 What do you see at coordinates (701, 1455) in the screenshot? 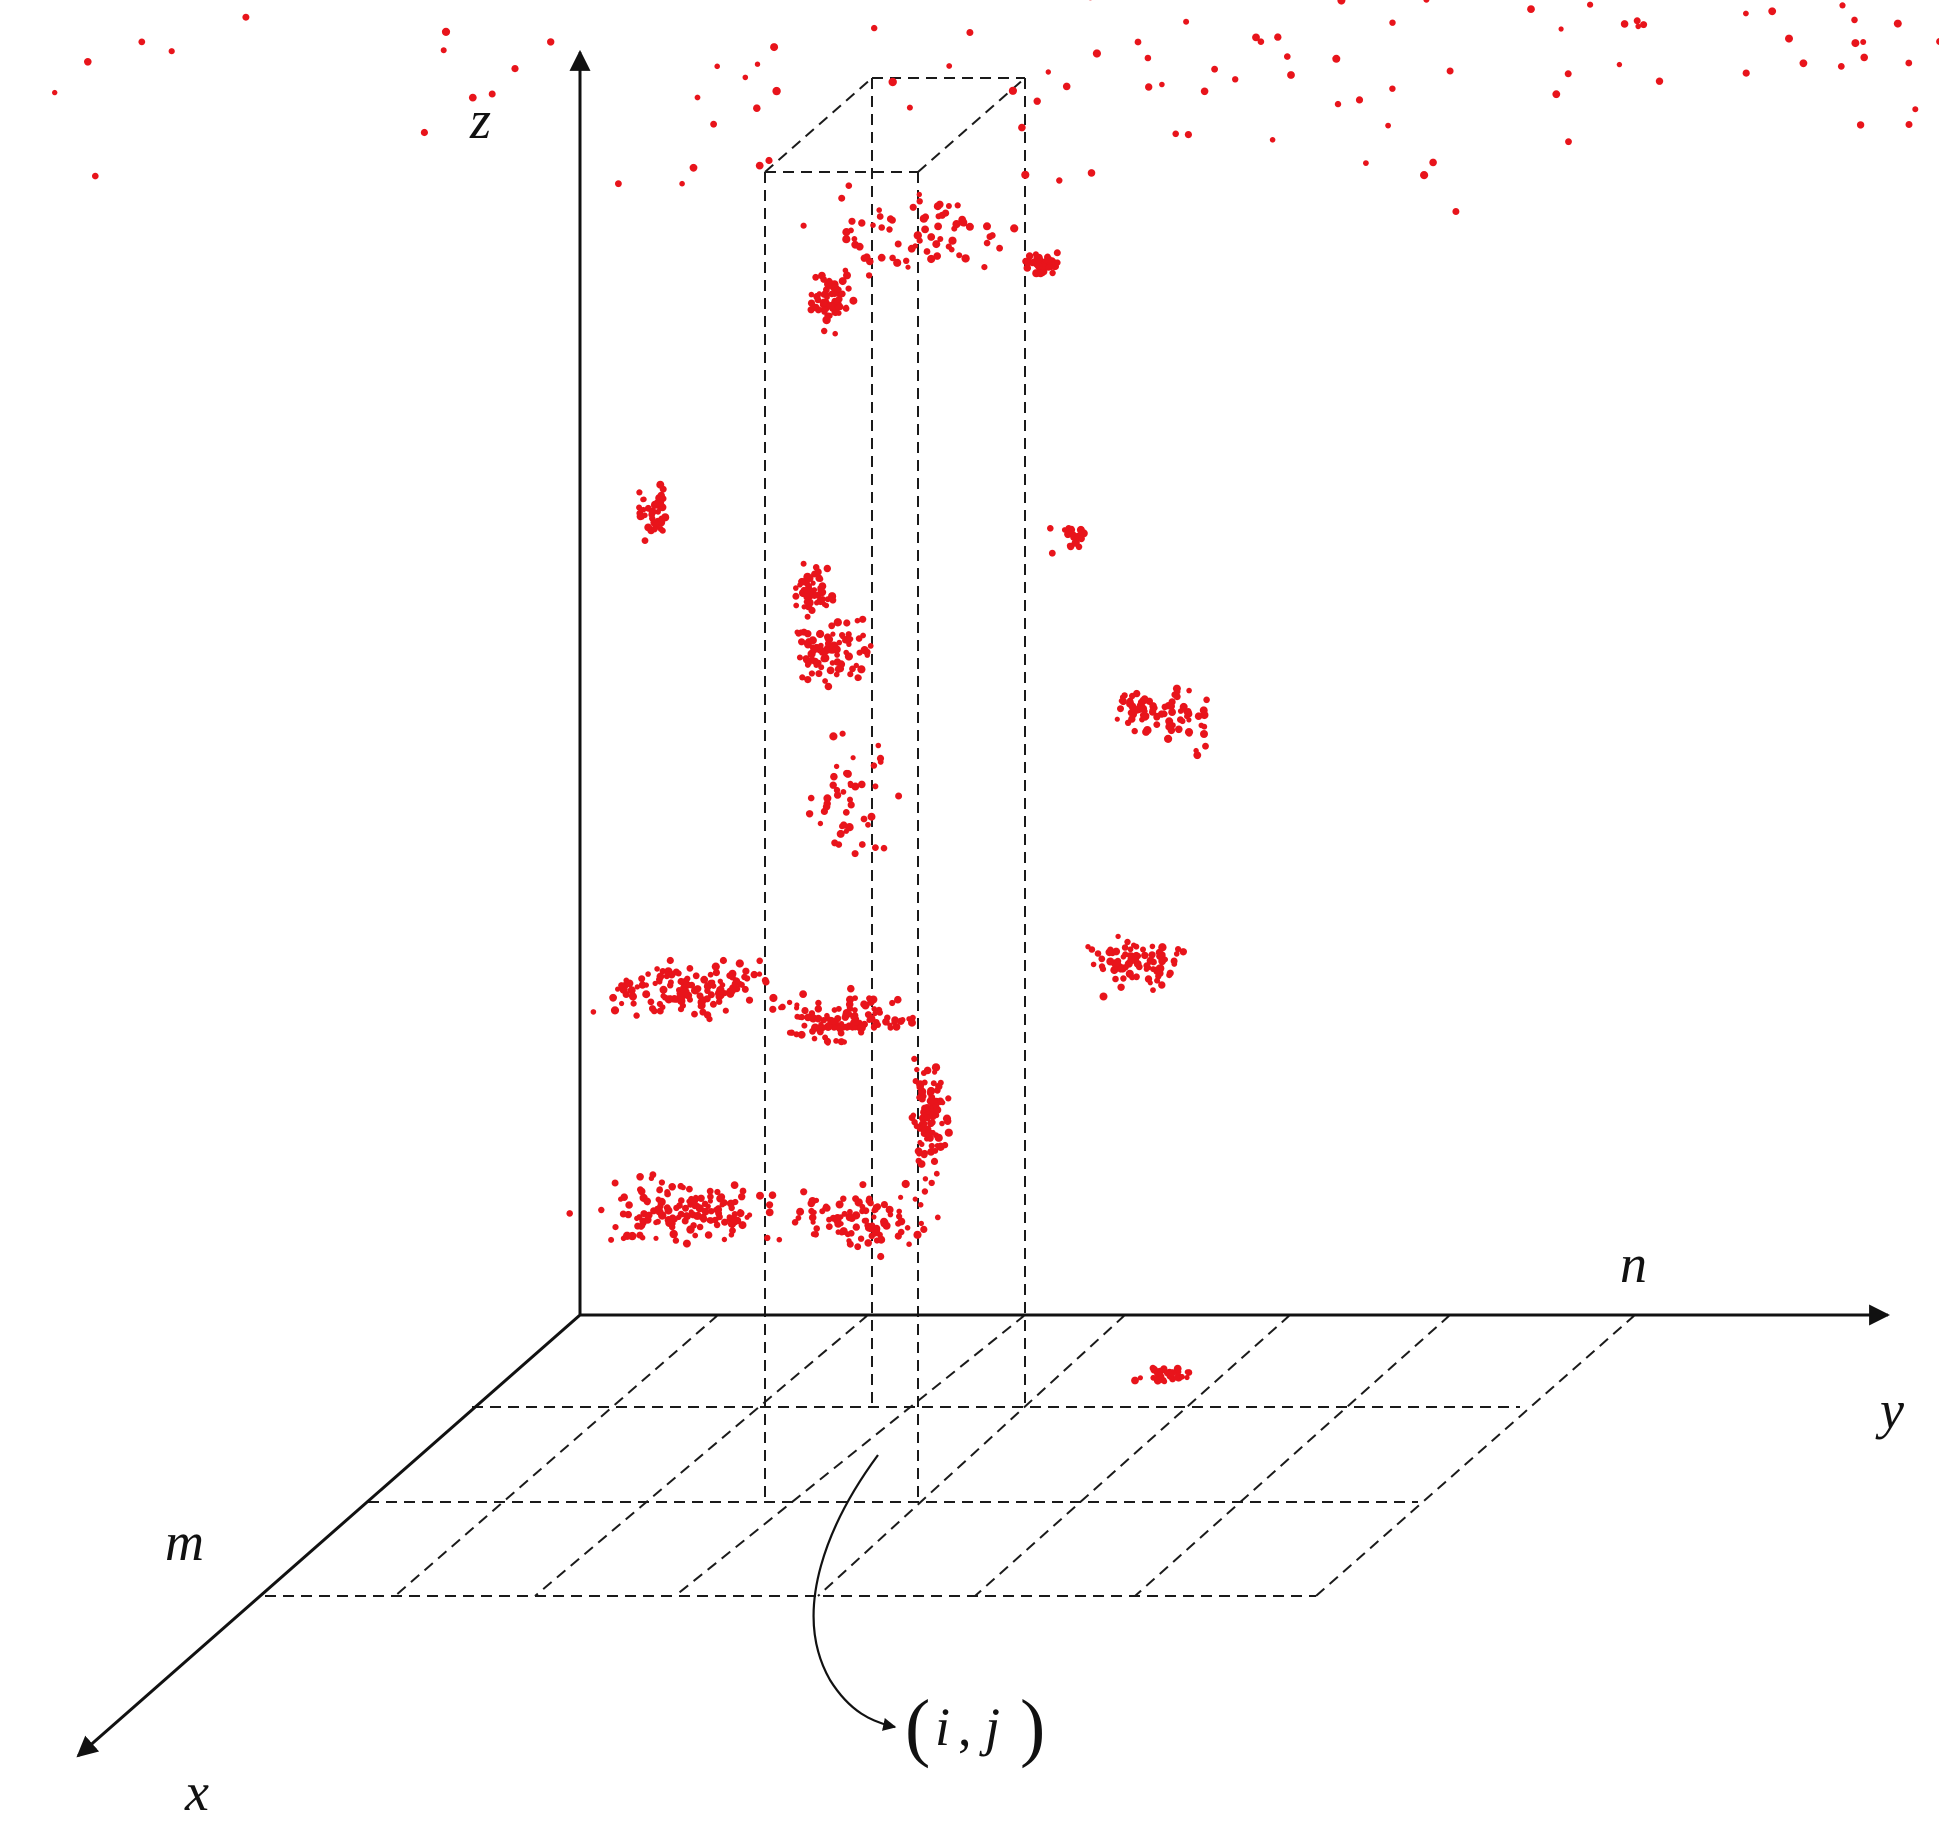
I see `grid-col-line` at bounding box center [701, 1455].